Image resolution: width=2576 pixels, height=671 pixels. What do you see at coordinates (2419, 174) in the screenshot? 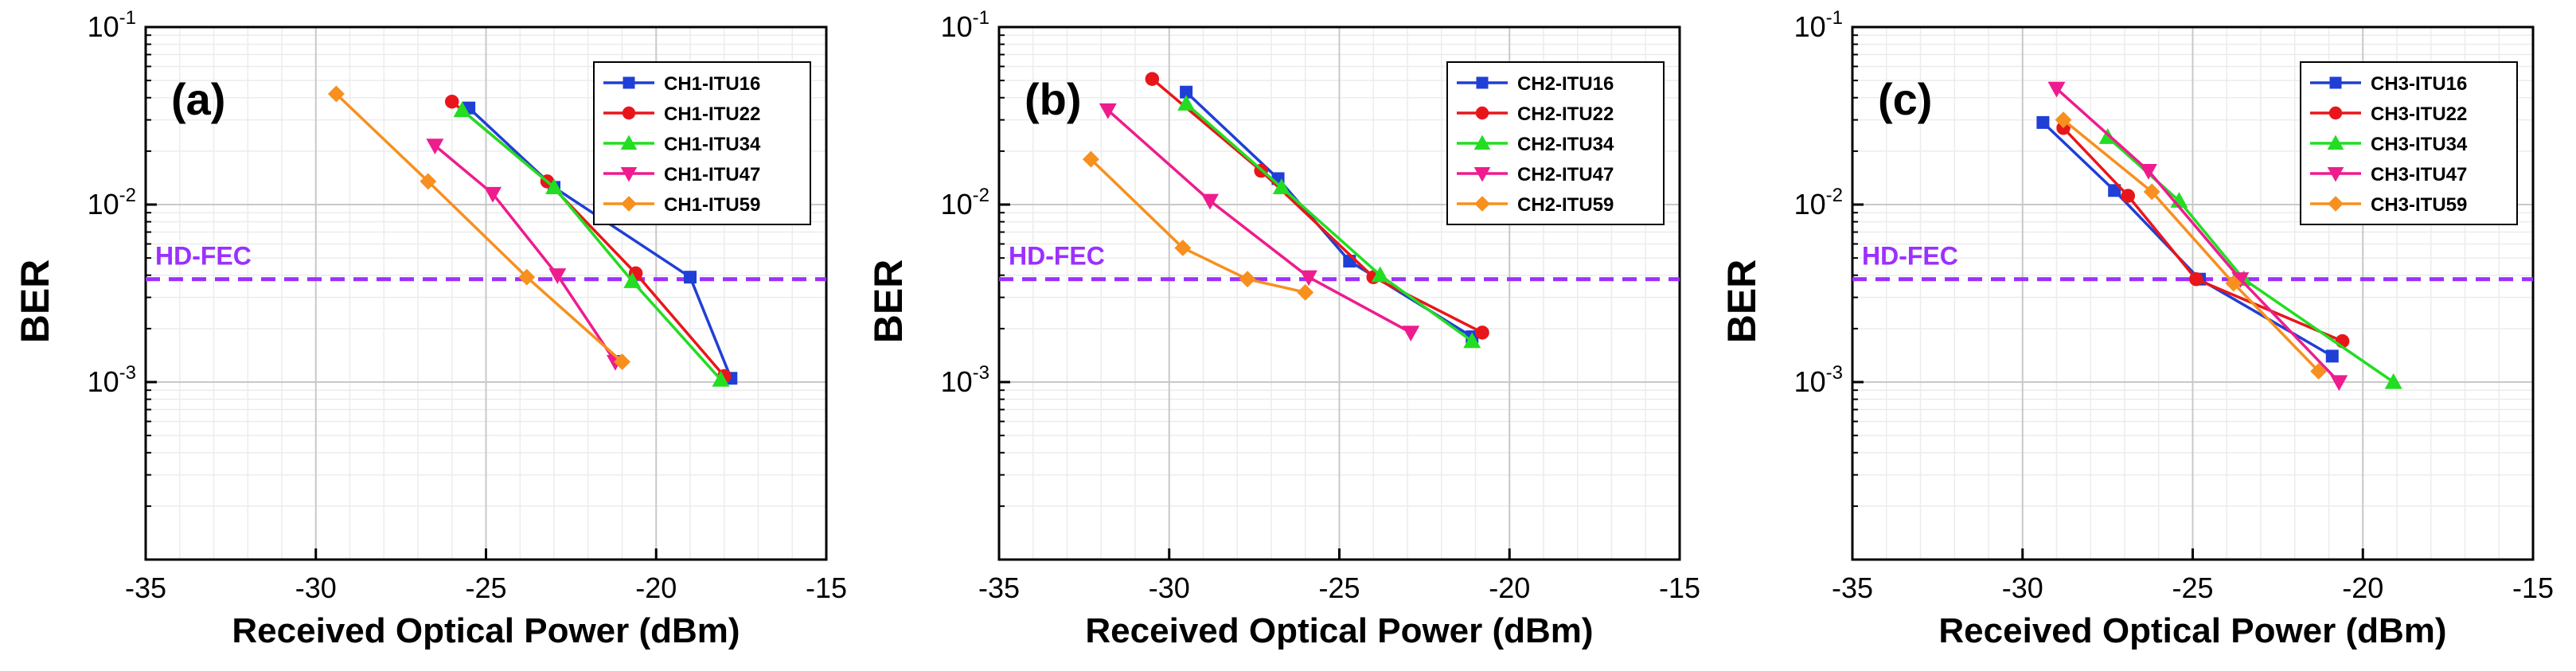
I see `legend-label: CH3-ITU47` at bounding box center [2419, 174].